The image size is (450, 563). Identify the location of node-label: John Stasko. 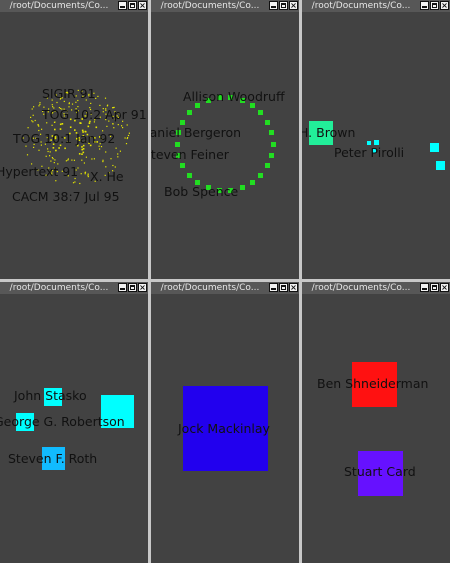
(50, 395).